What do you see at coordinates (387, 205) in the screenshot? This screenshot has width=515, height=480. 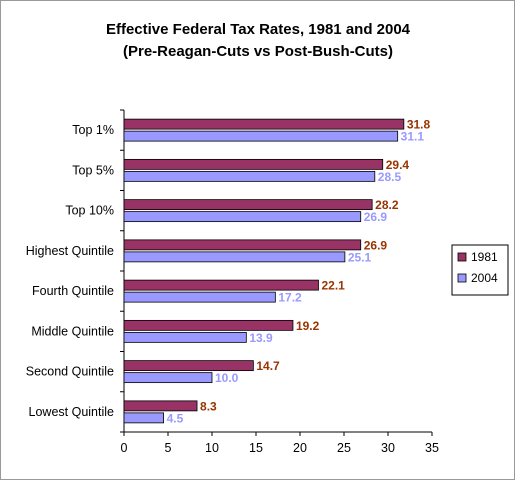 I see `data-label-1981: 28.2` at bounding box center [387, 205].